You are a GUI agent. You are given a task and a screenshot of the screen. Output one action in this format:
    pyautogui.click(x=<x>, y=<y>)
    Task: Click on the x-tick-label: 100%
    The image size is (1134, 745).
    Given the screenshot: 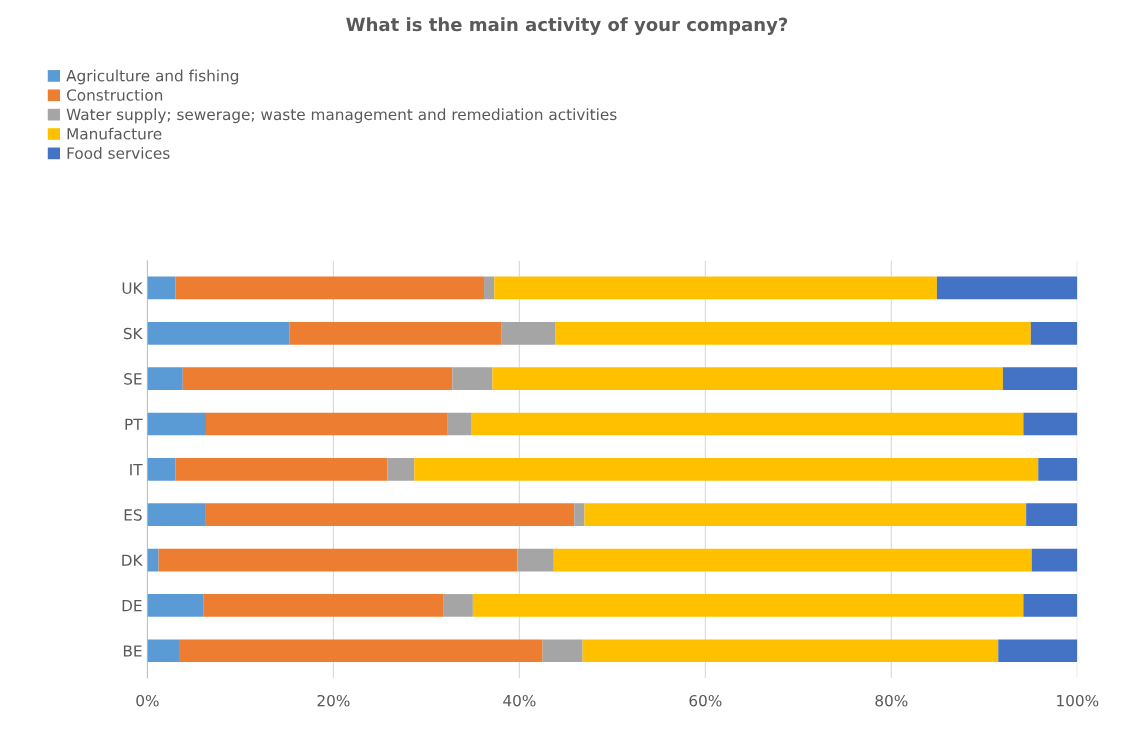 What is the action you would take?
    pyautogui.click(x=1078, y=700)
    